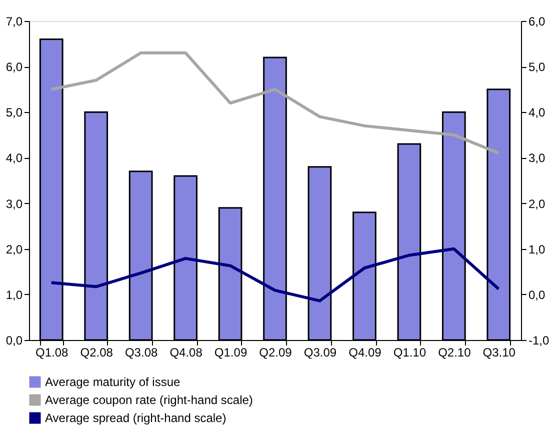 This screenshot has height=431, width=554. Describe the element at coordinates (14, 67) in the screenshot. I see `y-tick-label: 6,0` at that location.